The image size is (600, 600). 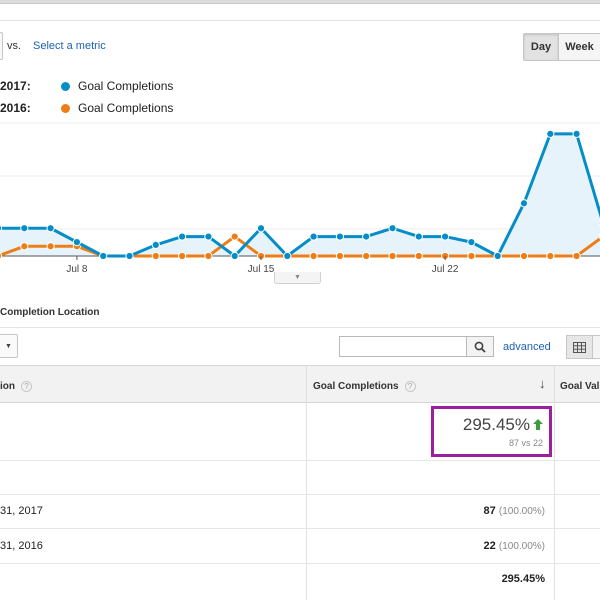 What do you see at coordinates (16, 386) in the screenshot?
I see `dimension-column-header: ion ?` at bounding box center [16, 386].